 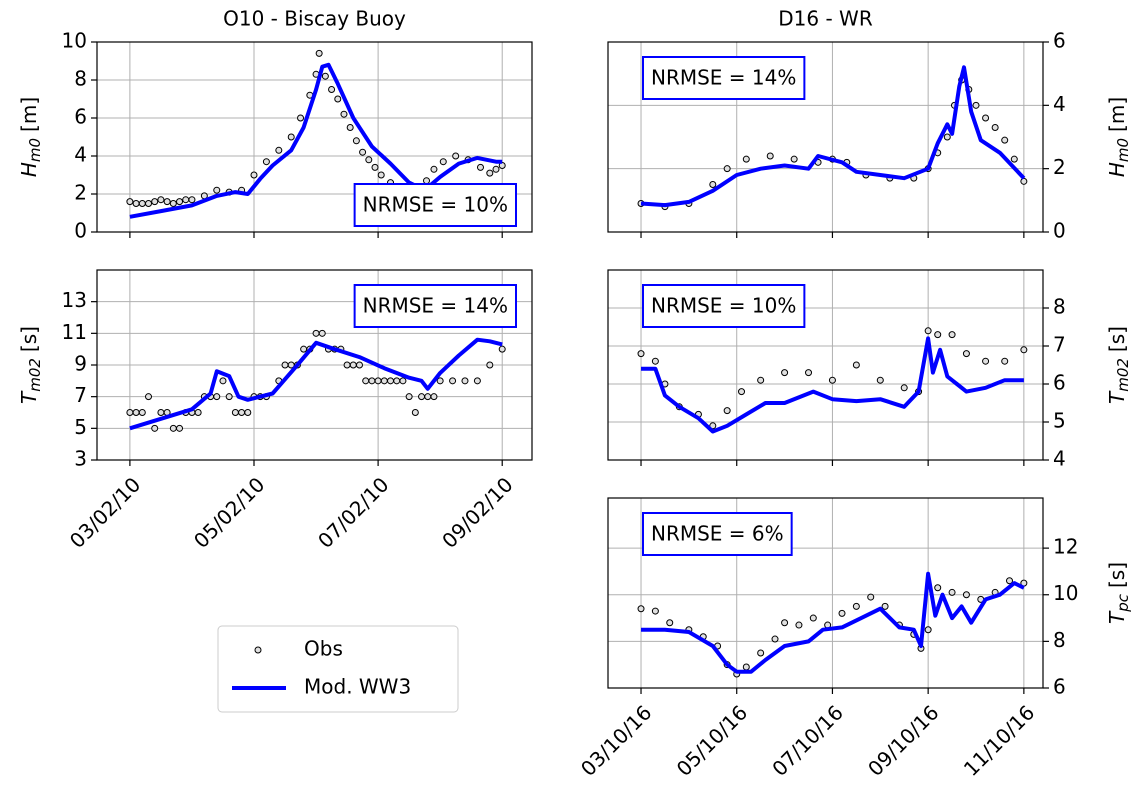 What do you see at coordinates (35, 150) in the screenshot?
I see `y-label-subscript: m0` at bounding box center [35, 150].